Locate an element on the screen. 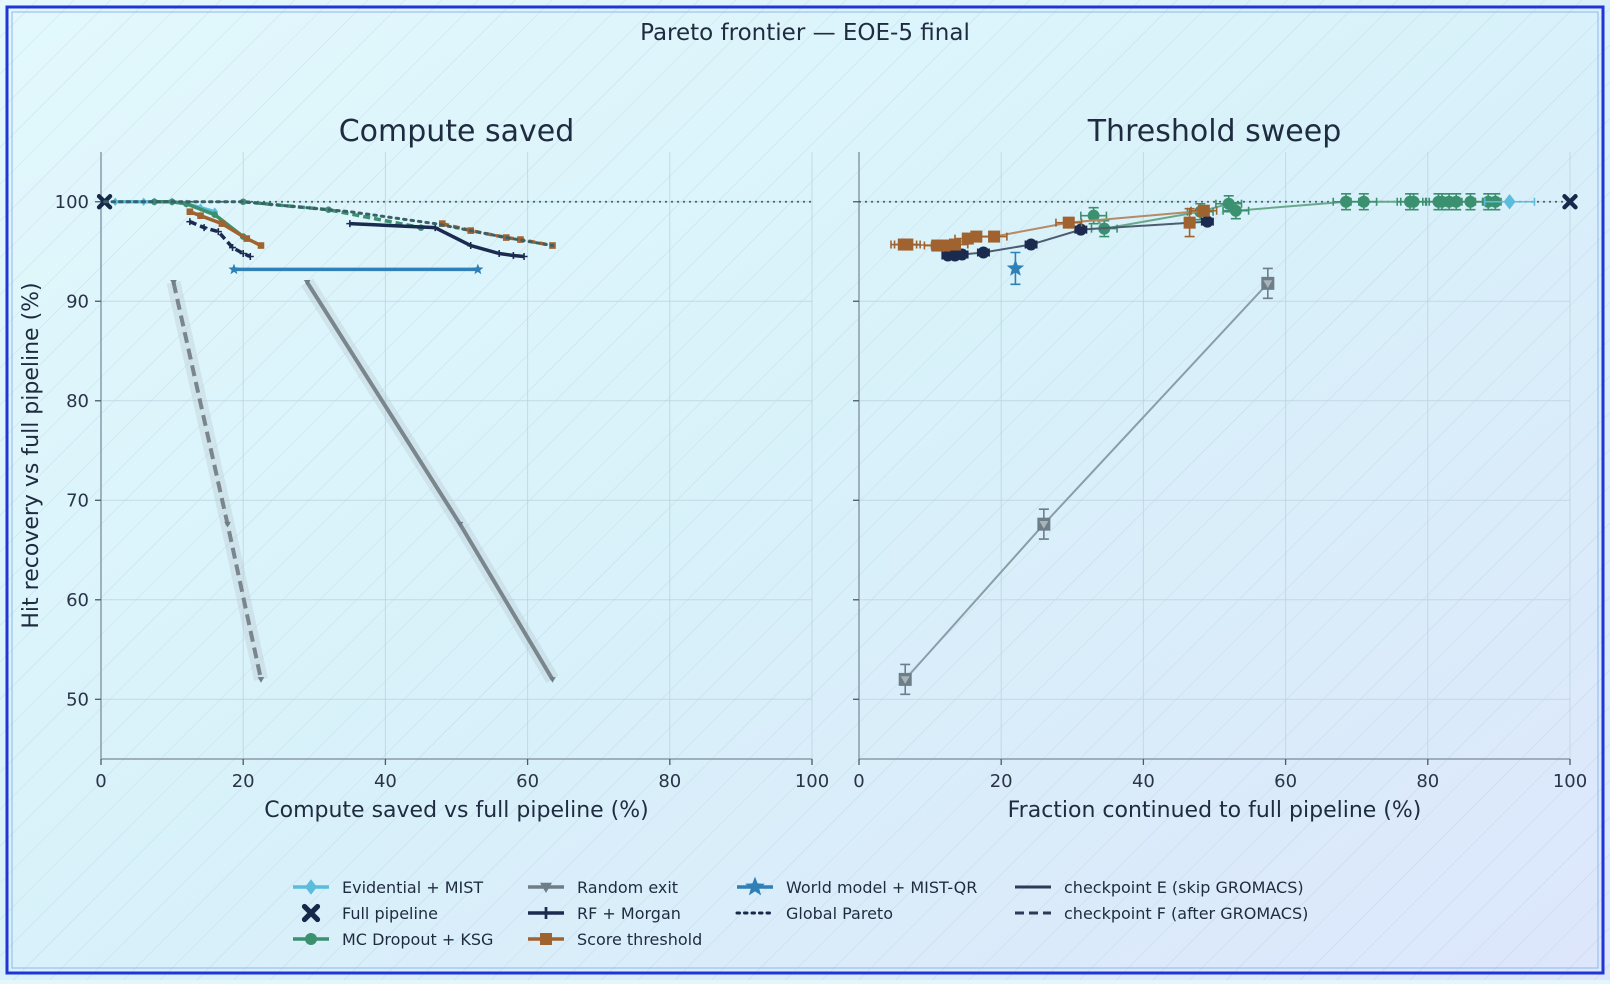 The width and height of the screenshot is (1610, 984). right-series-score-line is located at coordinates (1053, 228).